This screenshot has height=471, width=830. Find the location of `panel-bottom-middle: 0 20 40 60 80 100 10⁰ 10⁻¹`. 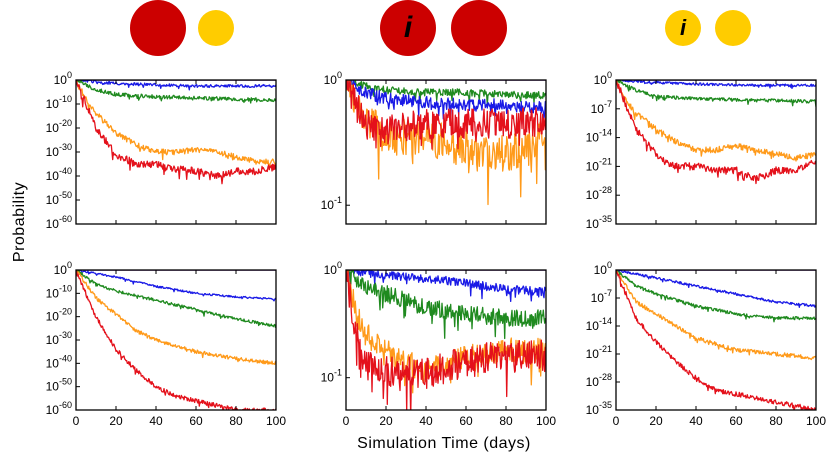

panel-bottom-middle: 0 20 40 60 80 100 10⁰ 10⁻¹ is located at coordinates (439, 344).